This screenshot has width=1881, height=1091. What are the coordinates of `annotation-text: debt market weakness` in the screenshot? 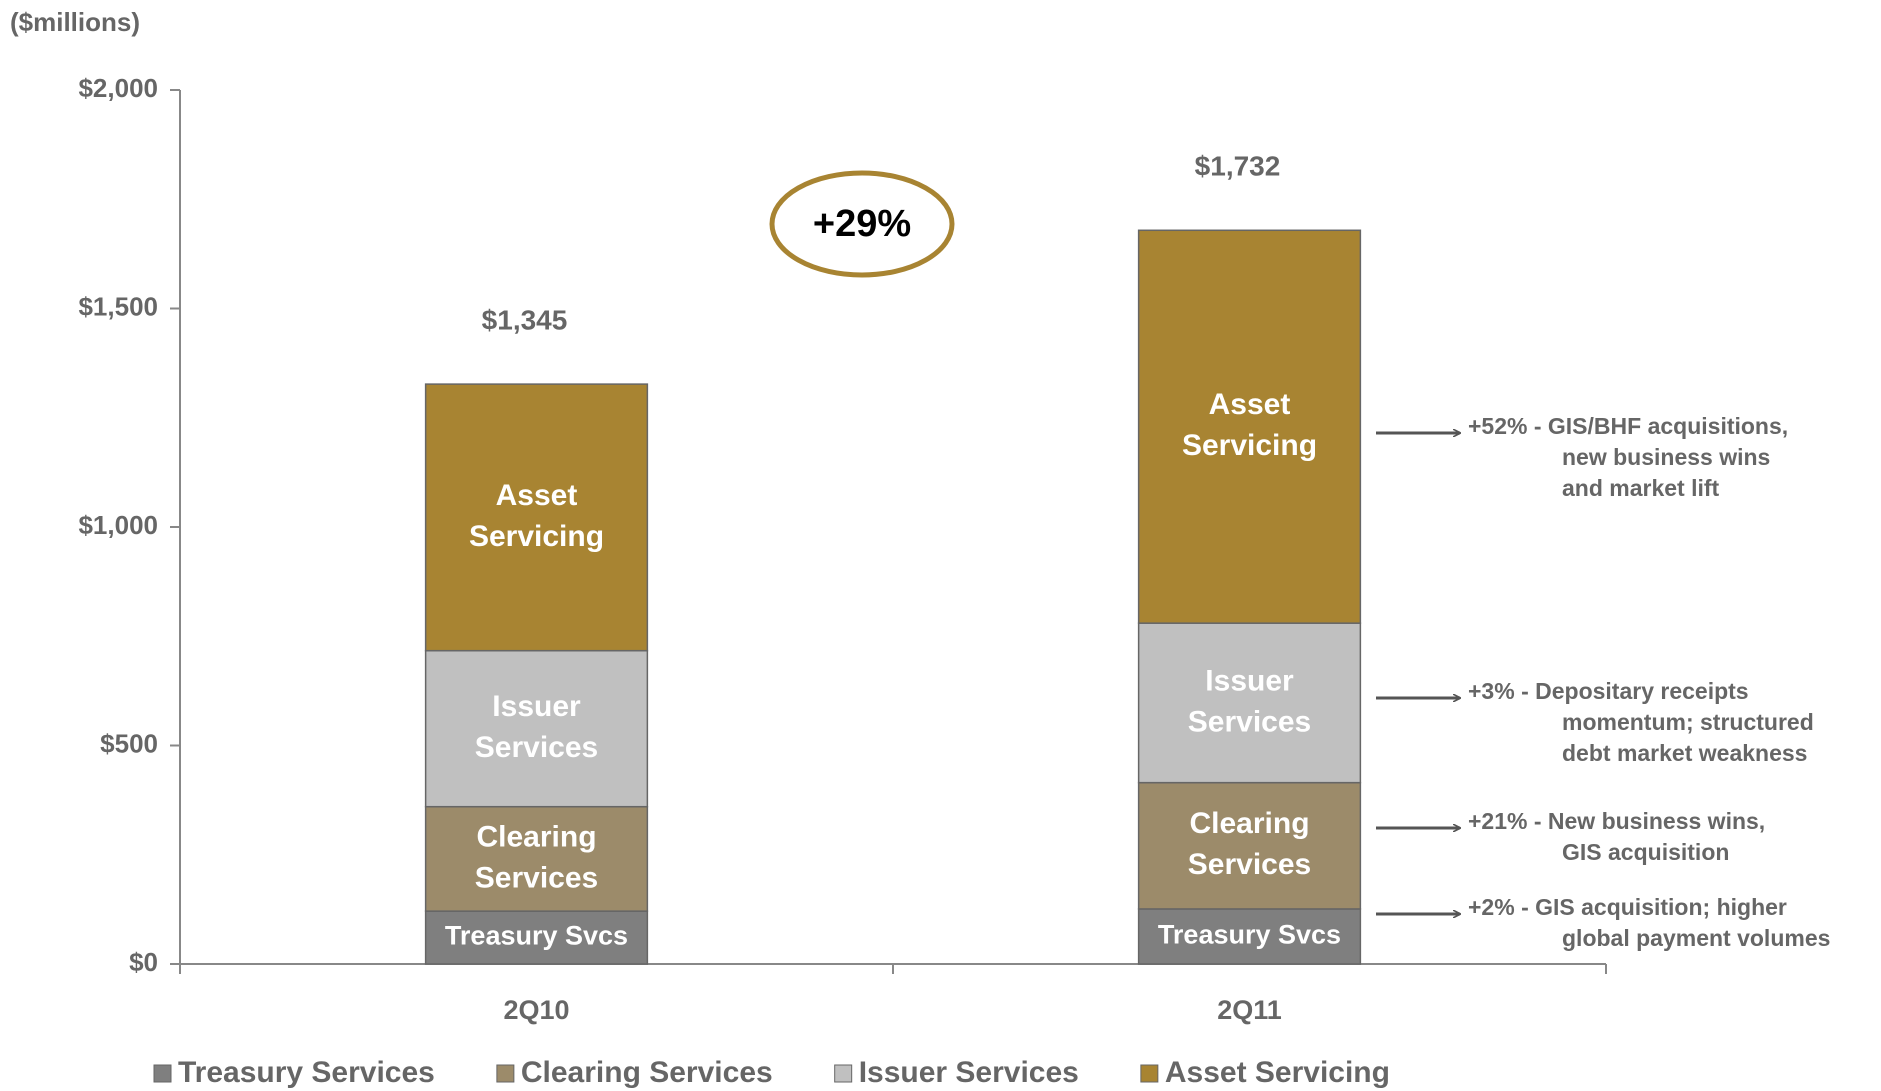 It's located at (1684, 753).